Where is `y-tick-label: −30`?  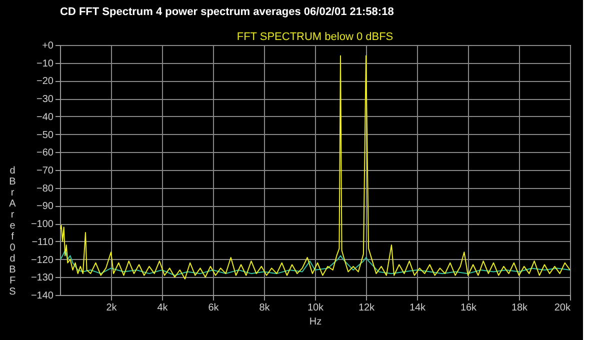 y-tick-label: −30 is located at coordinates (45, 100).